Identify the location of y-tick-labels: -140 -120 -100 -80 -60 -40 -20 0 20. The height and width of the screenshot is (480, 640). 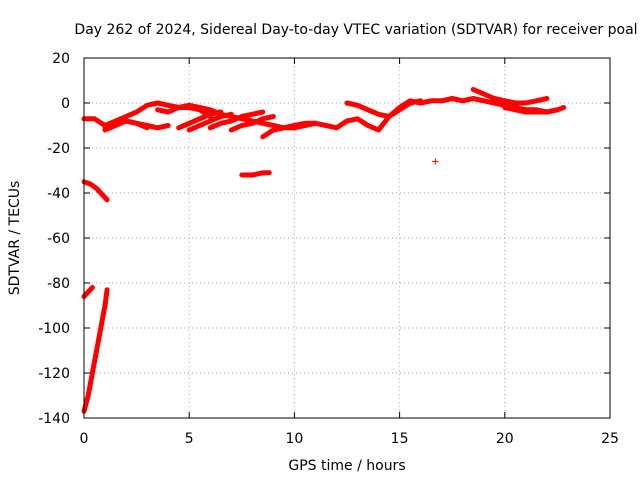
(54, 239).